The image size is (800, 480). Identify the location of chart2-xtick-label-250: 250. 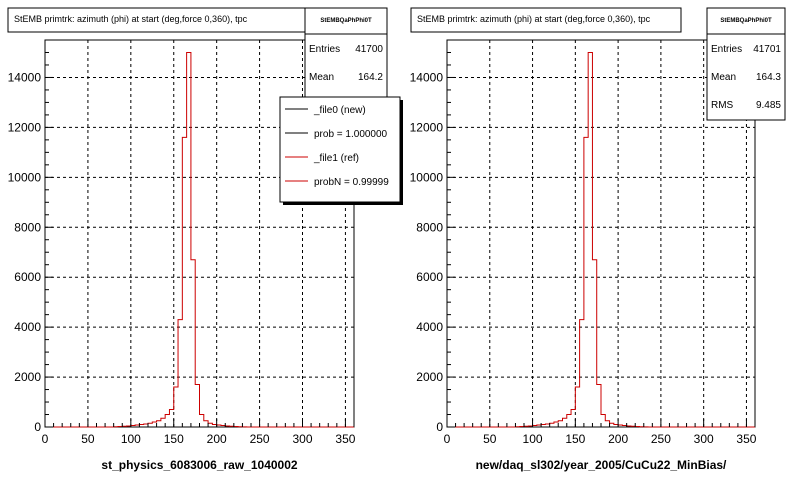
(661, 439).